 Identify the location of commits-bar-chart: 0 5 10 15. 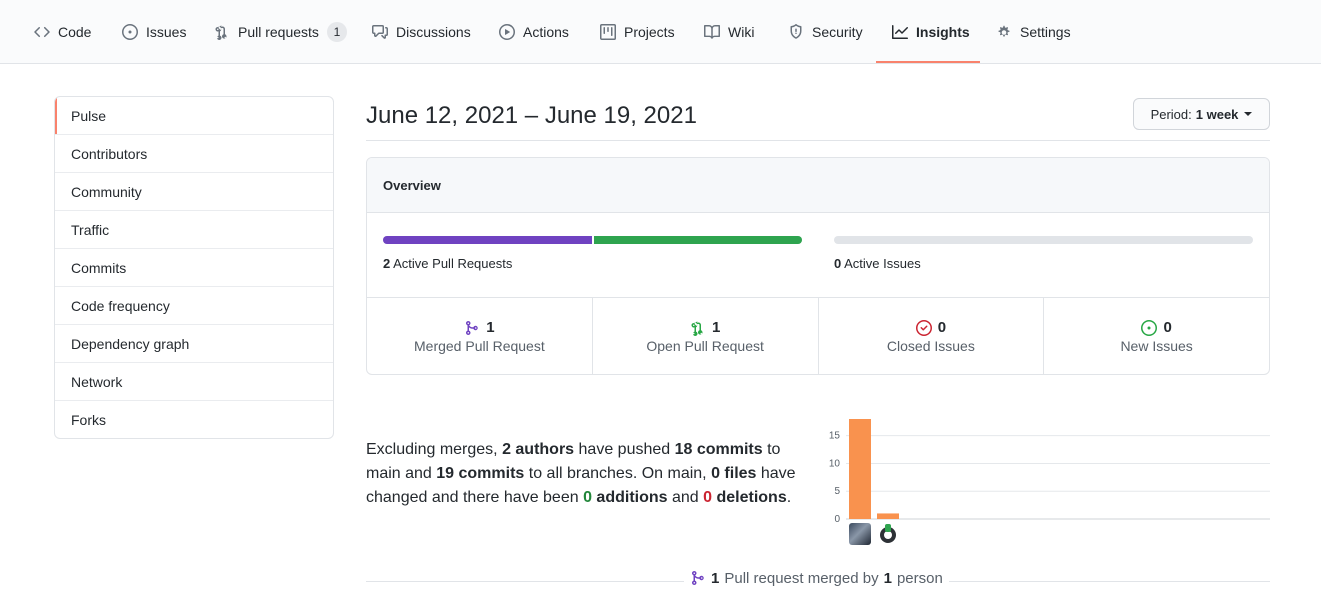
(1049, 472).